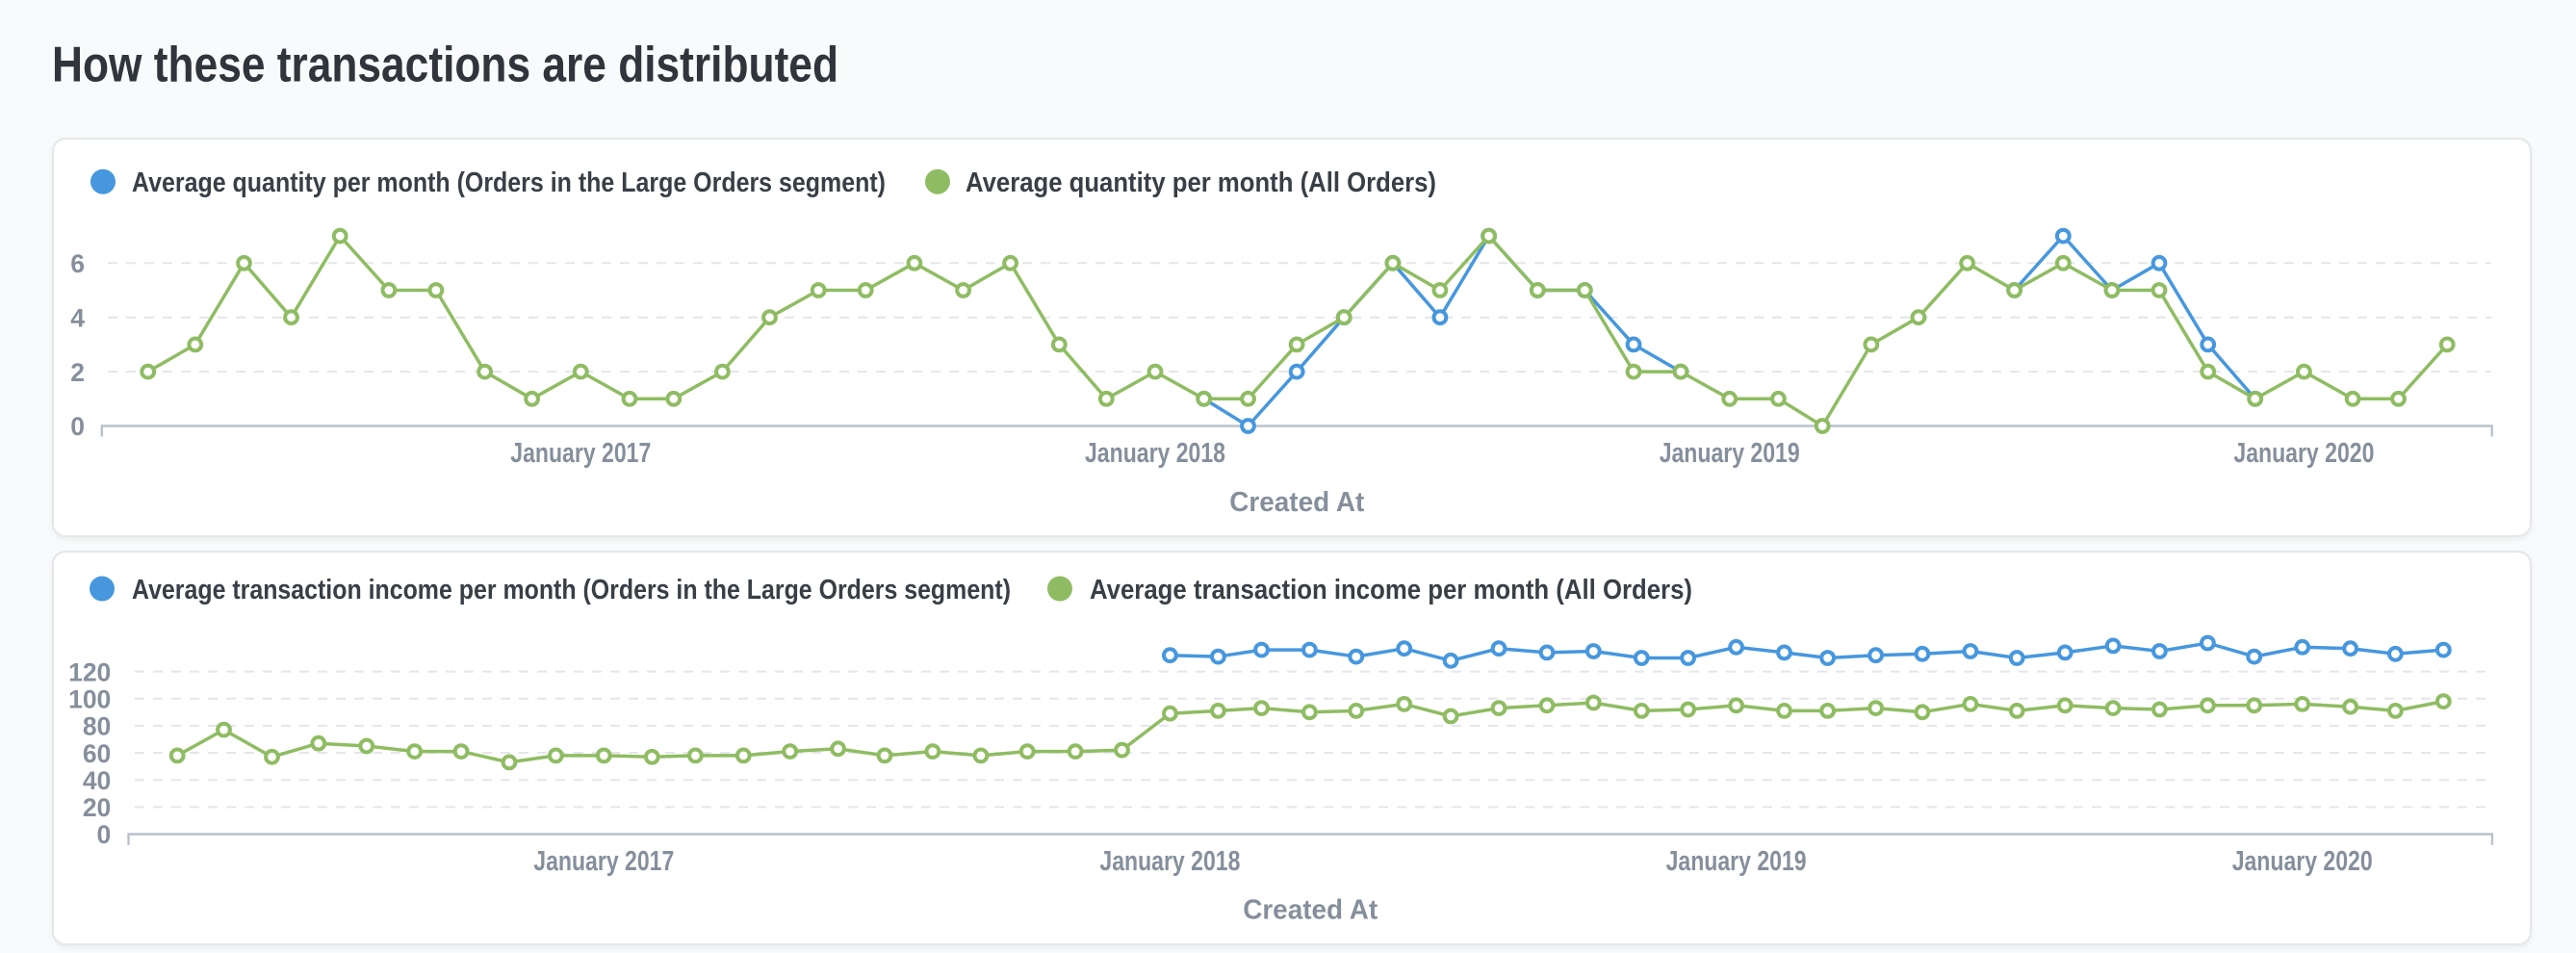  What do you see at coordinates (97, 726) in the screenshot?
I see `svg-text: 80` at bounding box center [97, 726].